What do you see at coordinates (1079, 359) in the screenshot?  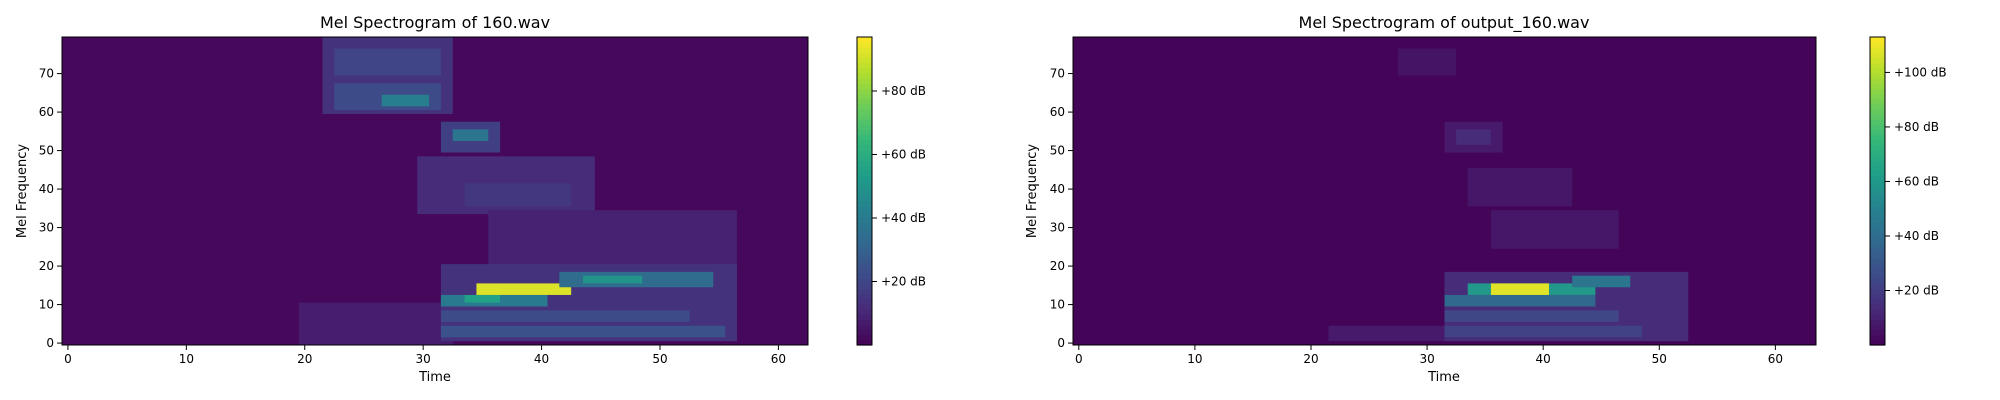 I see `x-tick-label: 0` at bounding box center [1079, 359].